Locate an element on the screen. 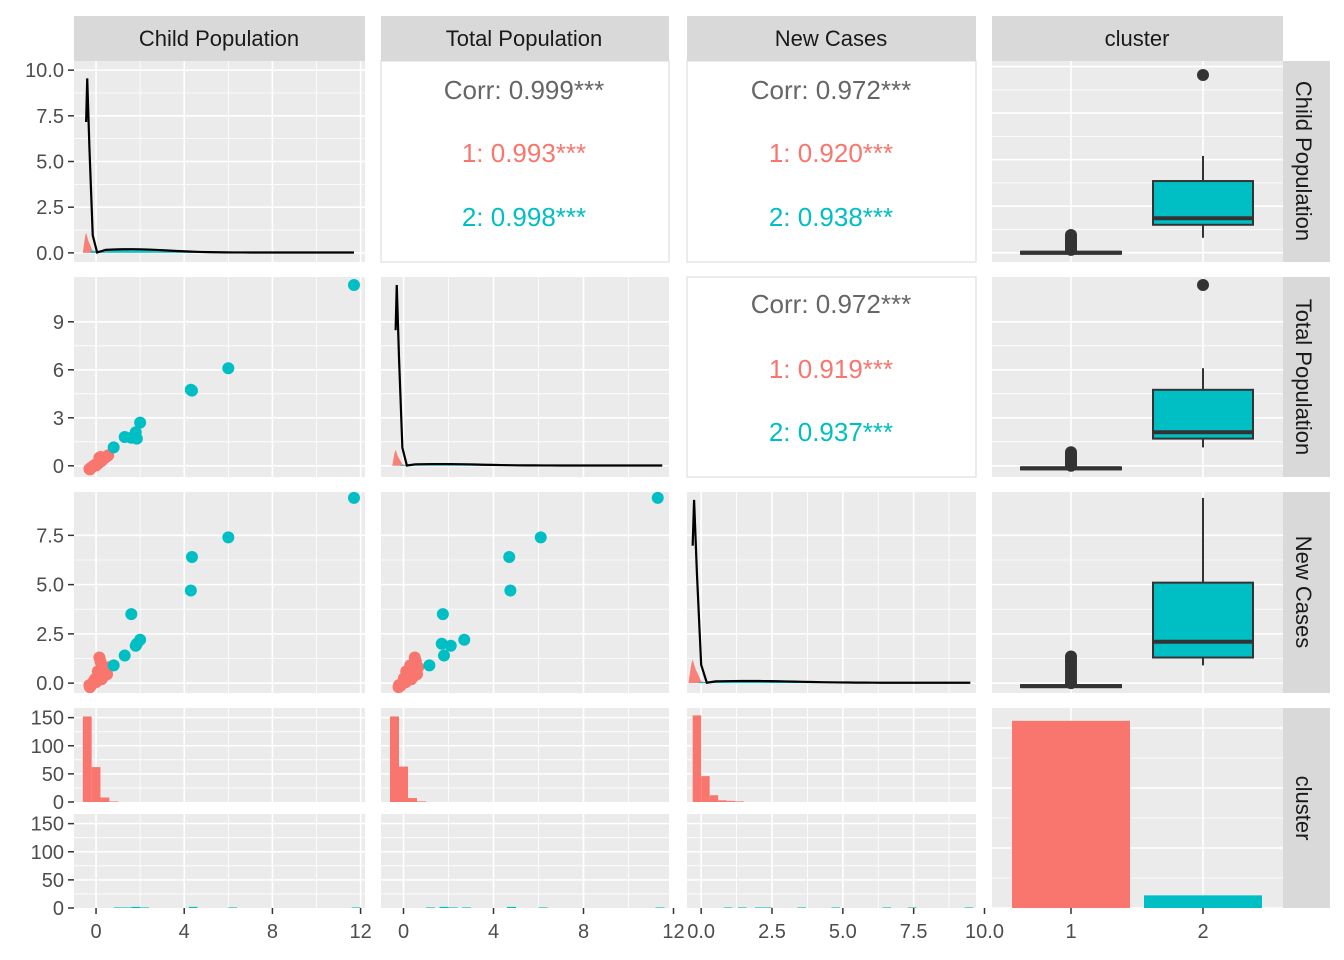  strip-row-cluster: cluster is located at coordinates (1303, 808).